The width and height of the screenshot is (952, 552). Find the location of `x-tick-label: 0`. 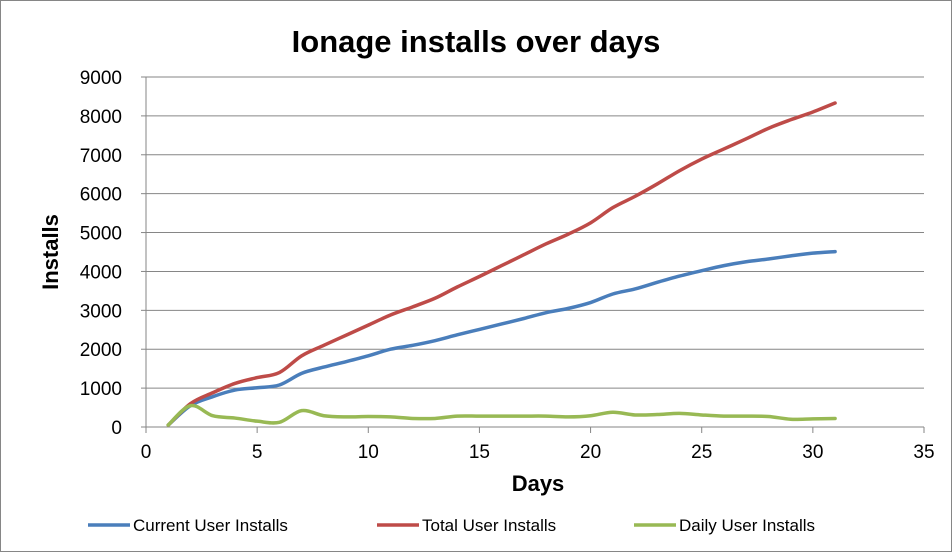

x-tick-label: 0 is located at coordinates (146, 452).